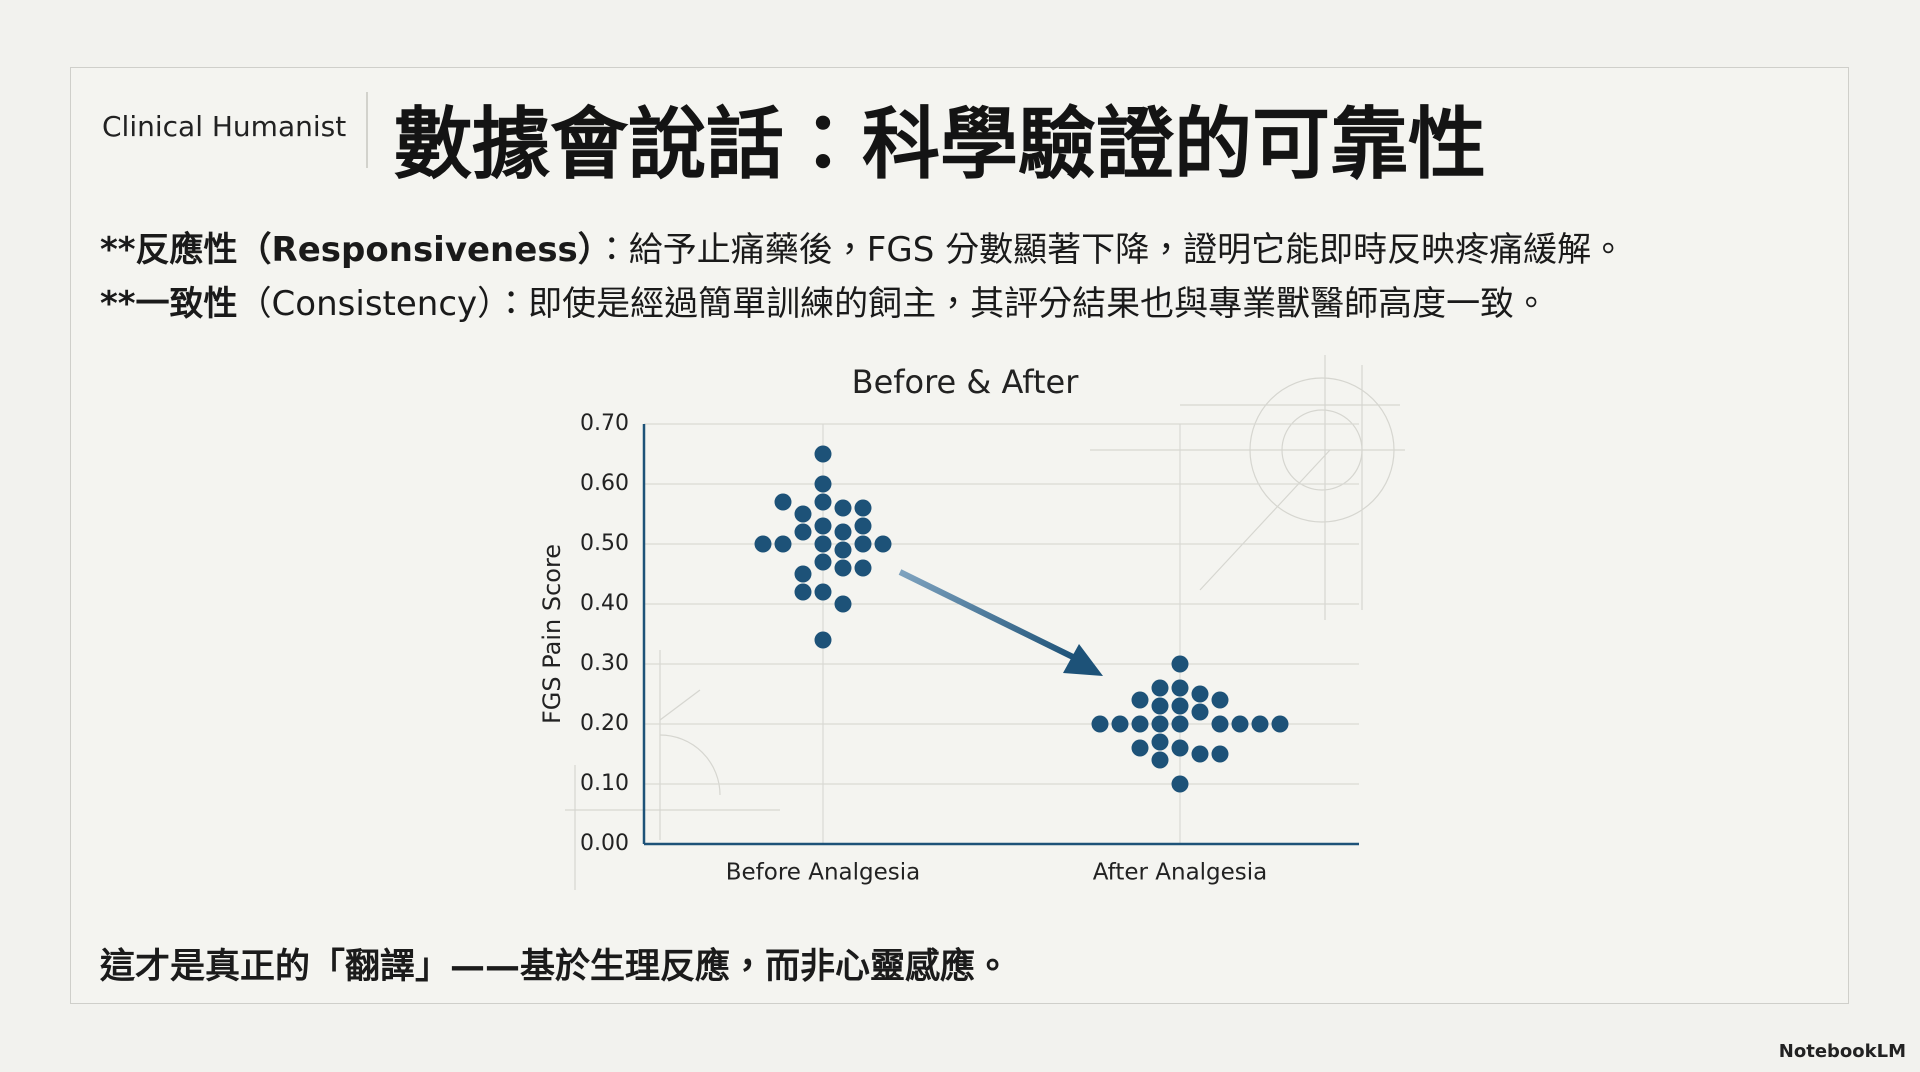  Describe the element at coordinates (347, 250) in the screenshot. I see `bullet-label: **反應性（Responsiveness）` at that location.